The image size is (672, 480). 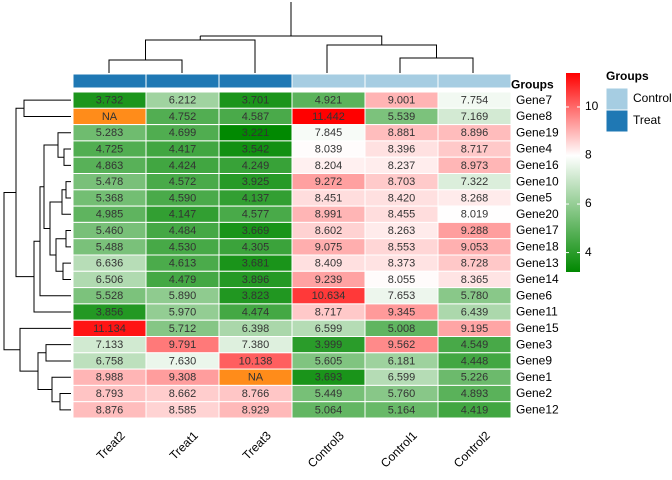 What do you see at coordinates (475, 264) in the screenshot?
I see `cell-value: 8.728` at bounding box center [475, 264].